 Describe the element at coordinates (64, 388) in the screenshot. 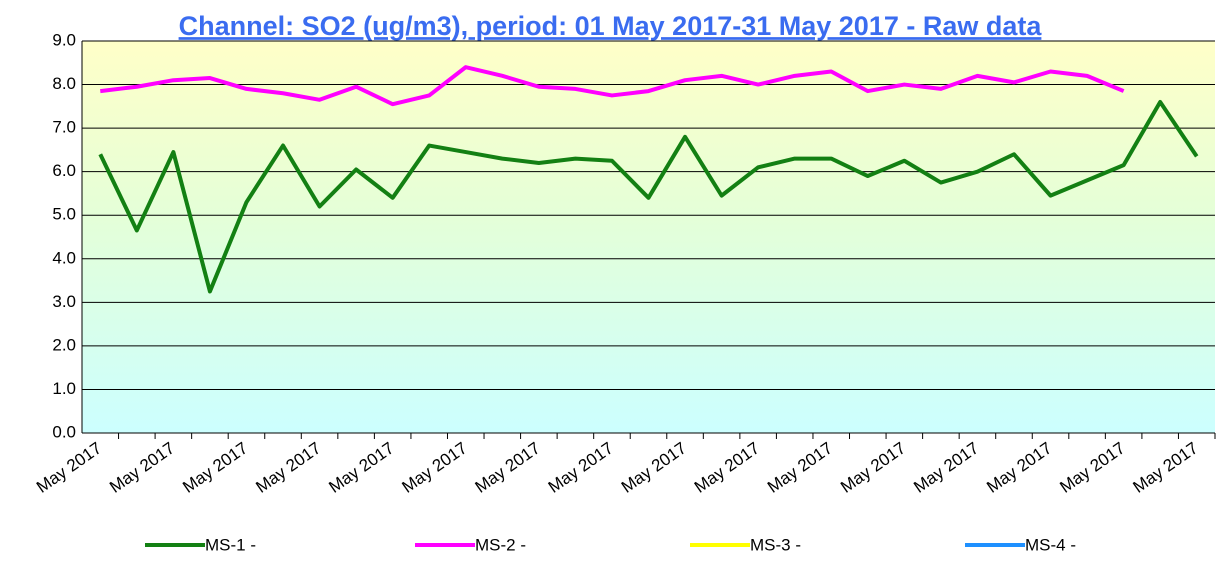

I see `y-tick-label: 1.0` at that location.